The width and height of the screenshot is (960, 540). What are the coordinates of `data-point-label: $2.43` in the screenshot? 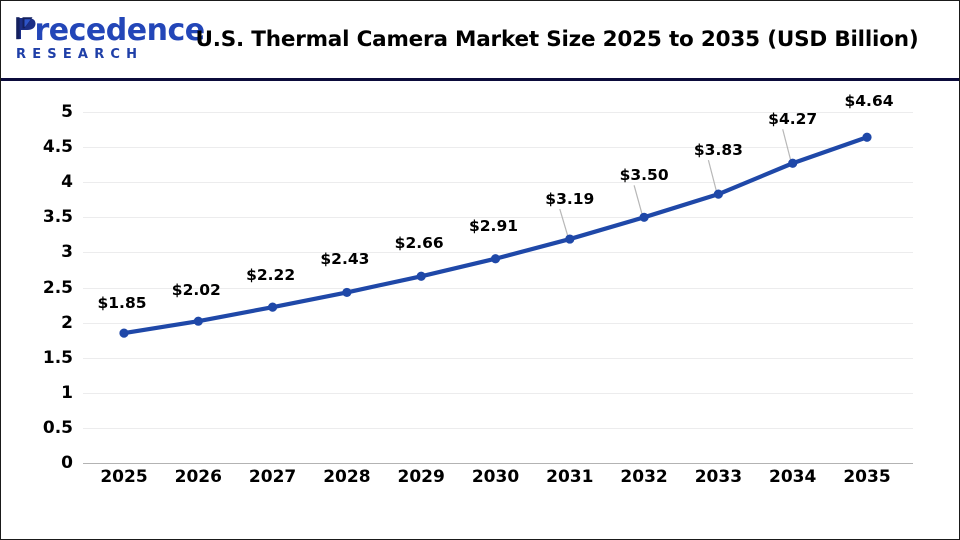 It's located at (345, 259).